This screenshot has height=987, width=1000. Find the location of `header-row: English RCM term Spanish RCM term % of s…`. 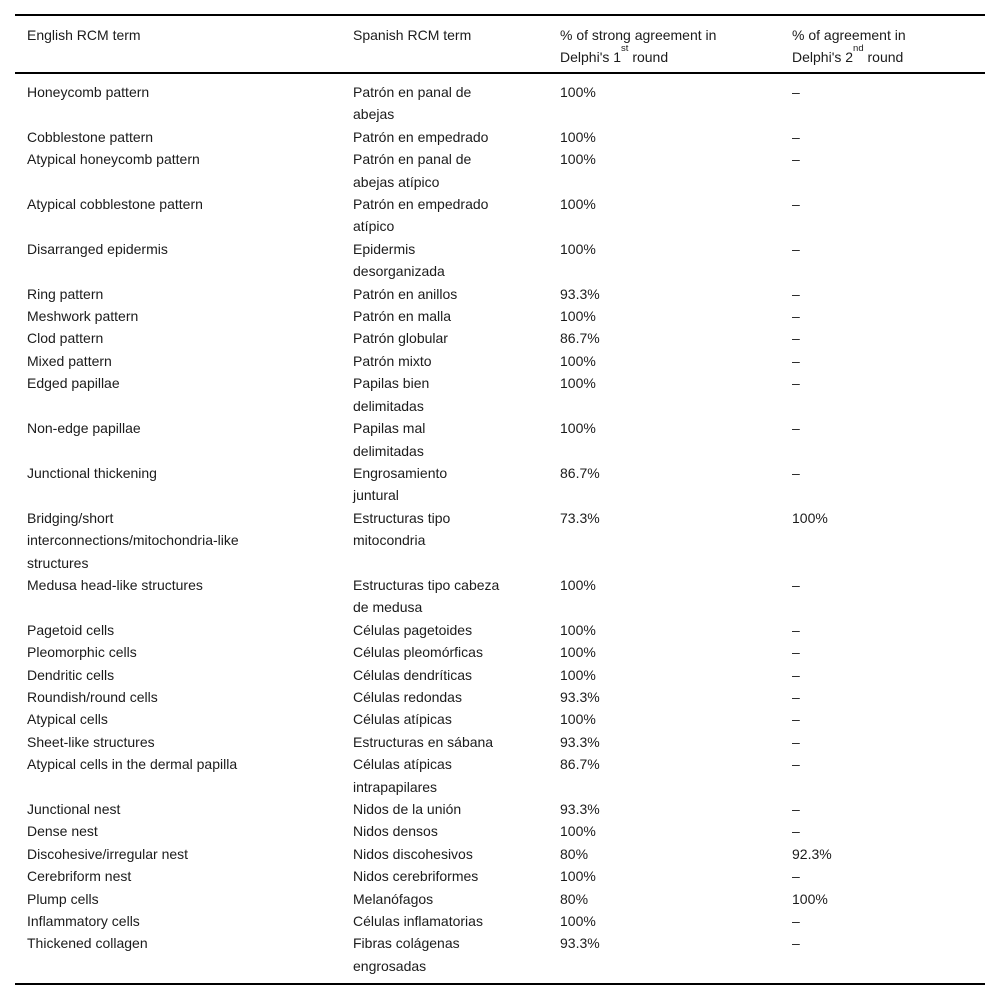

header-row: English RCM term Spanish RCM term % of s… is located at coordinates (500, 44).